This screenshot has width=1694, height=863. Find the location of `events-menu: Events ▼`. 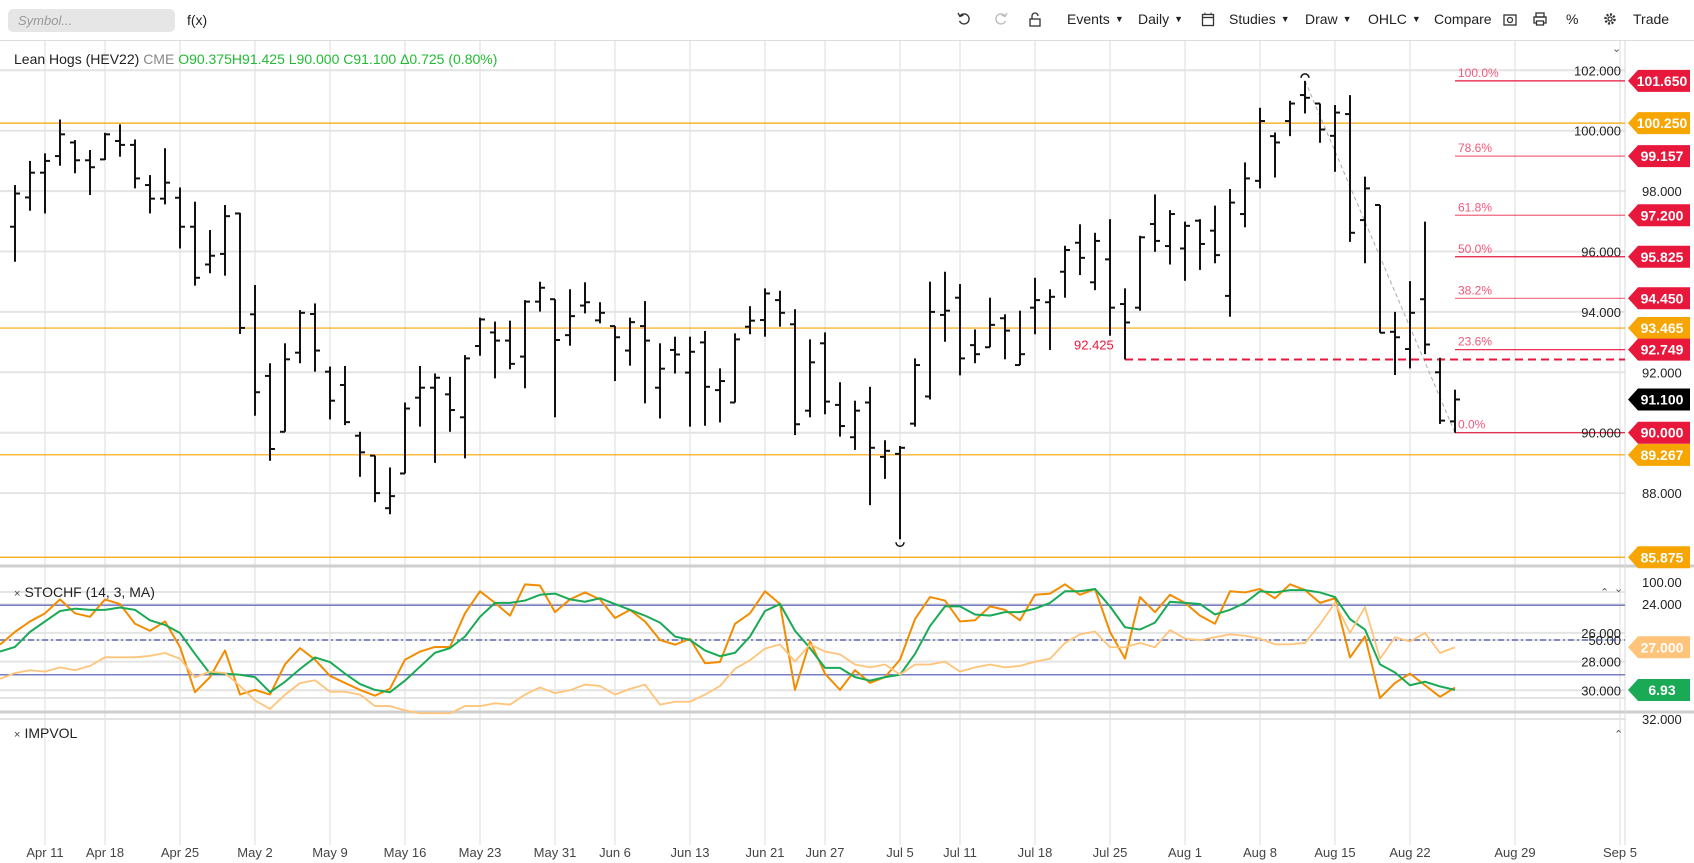

events-menu: Events ▼ is located at coordinates (1095, 19).